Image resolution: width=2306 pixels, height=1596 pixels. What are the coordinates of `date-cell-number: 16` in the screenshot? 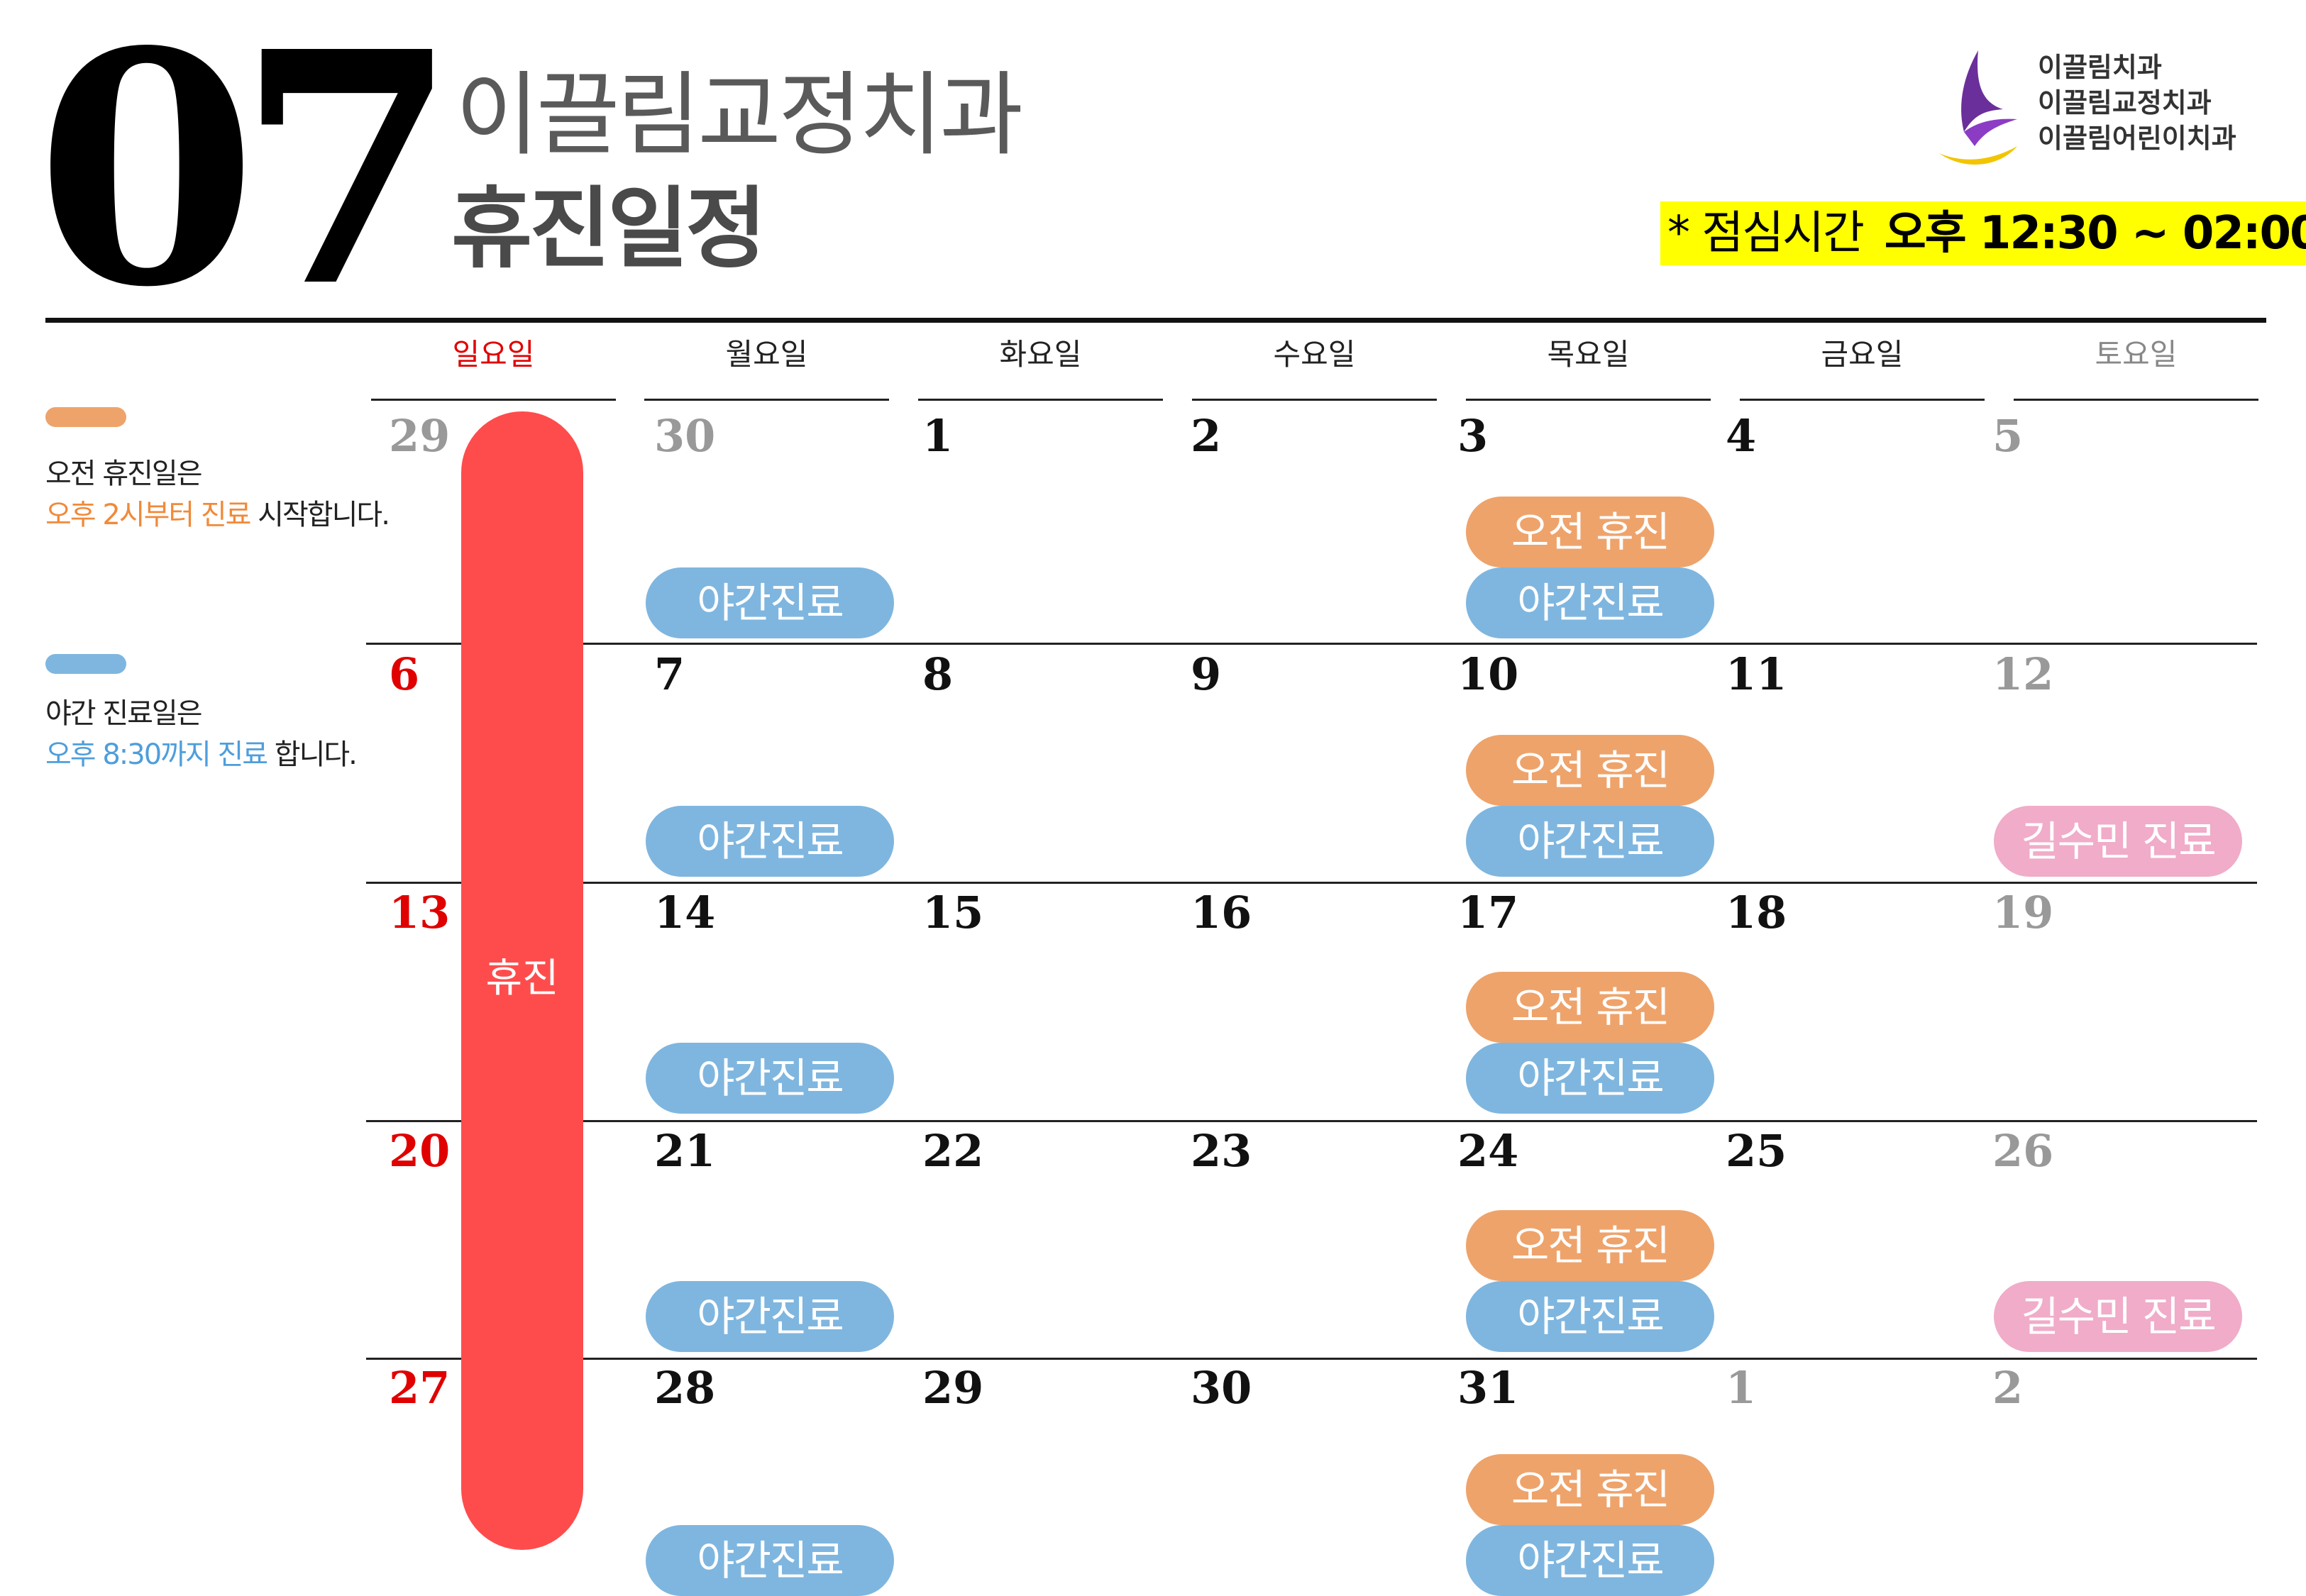 It's located at (1221, 913).